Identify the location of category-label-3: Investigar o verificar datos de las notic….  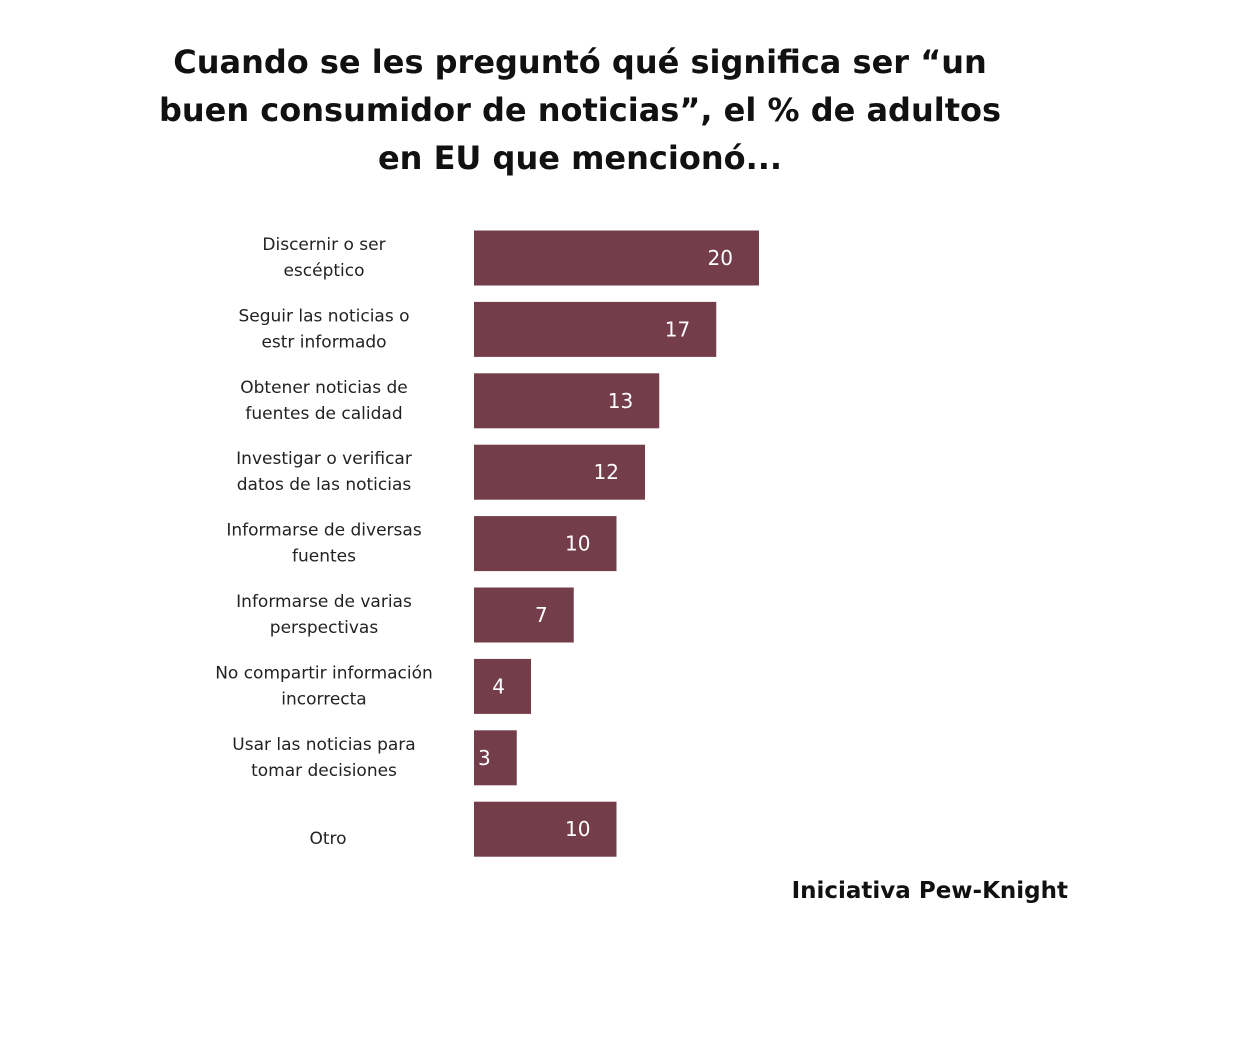
(324, 472).